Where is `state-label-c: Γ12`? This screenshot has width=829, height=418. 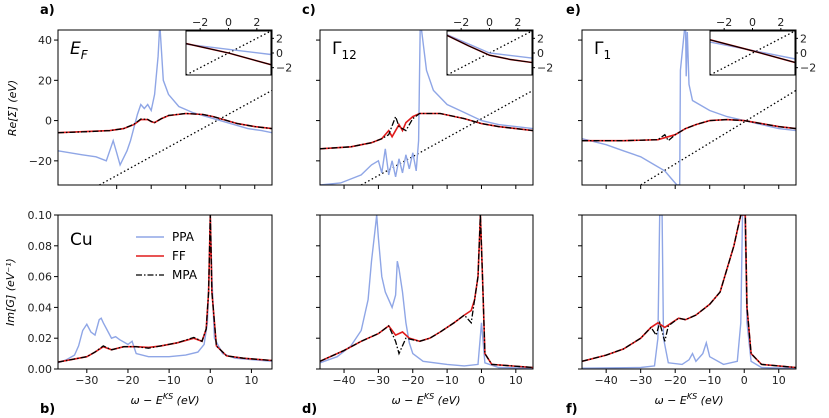 state-label-c: Γ12 is located at coordinates (344, 50).